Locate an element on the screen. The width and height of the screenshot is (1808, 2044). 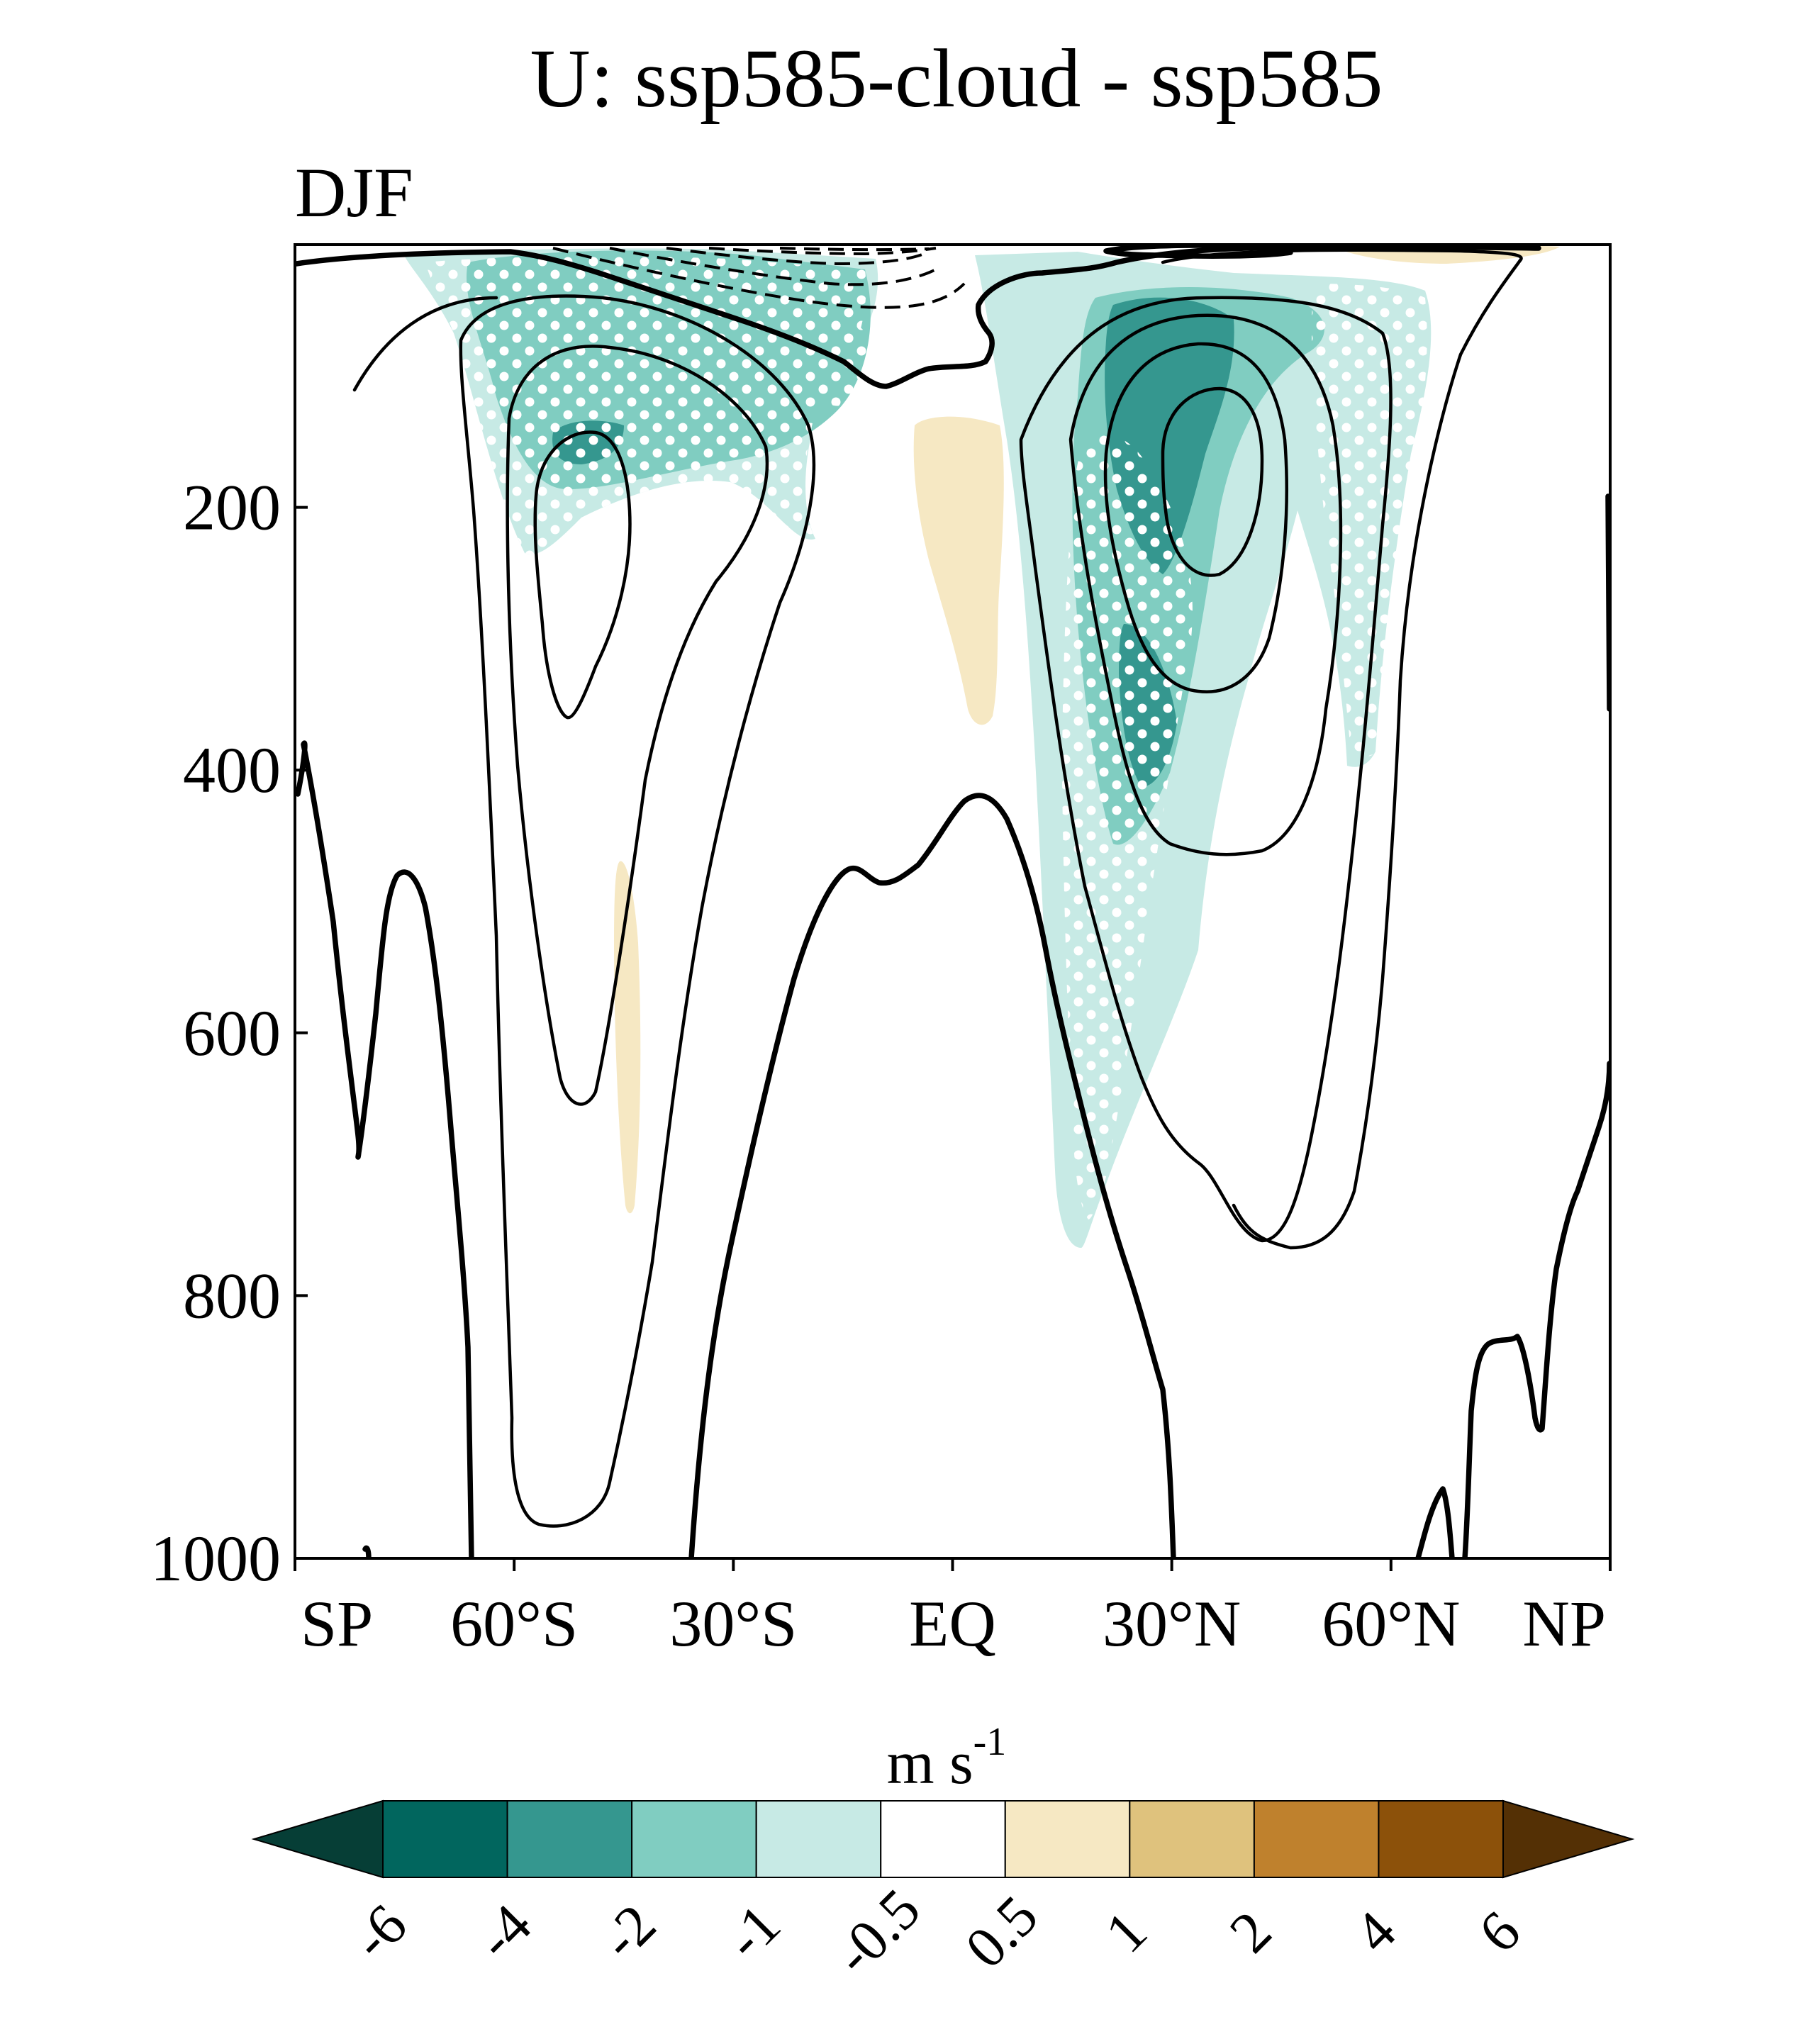
stipple-north-high is located at coordinates (1369, 520).